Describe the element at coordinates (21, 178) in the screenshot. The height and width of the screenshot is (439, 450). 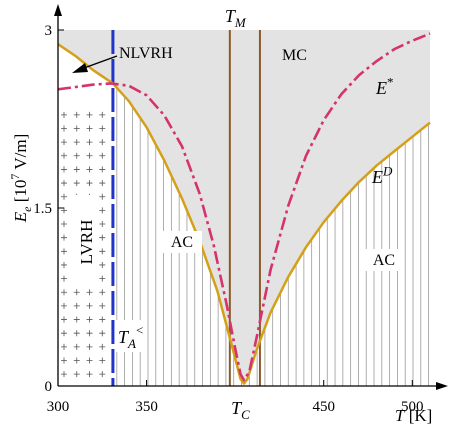
I see `y-axis-title: Ee [107 V/m]` at that location.